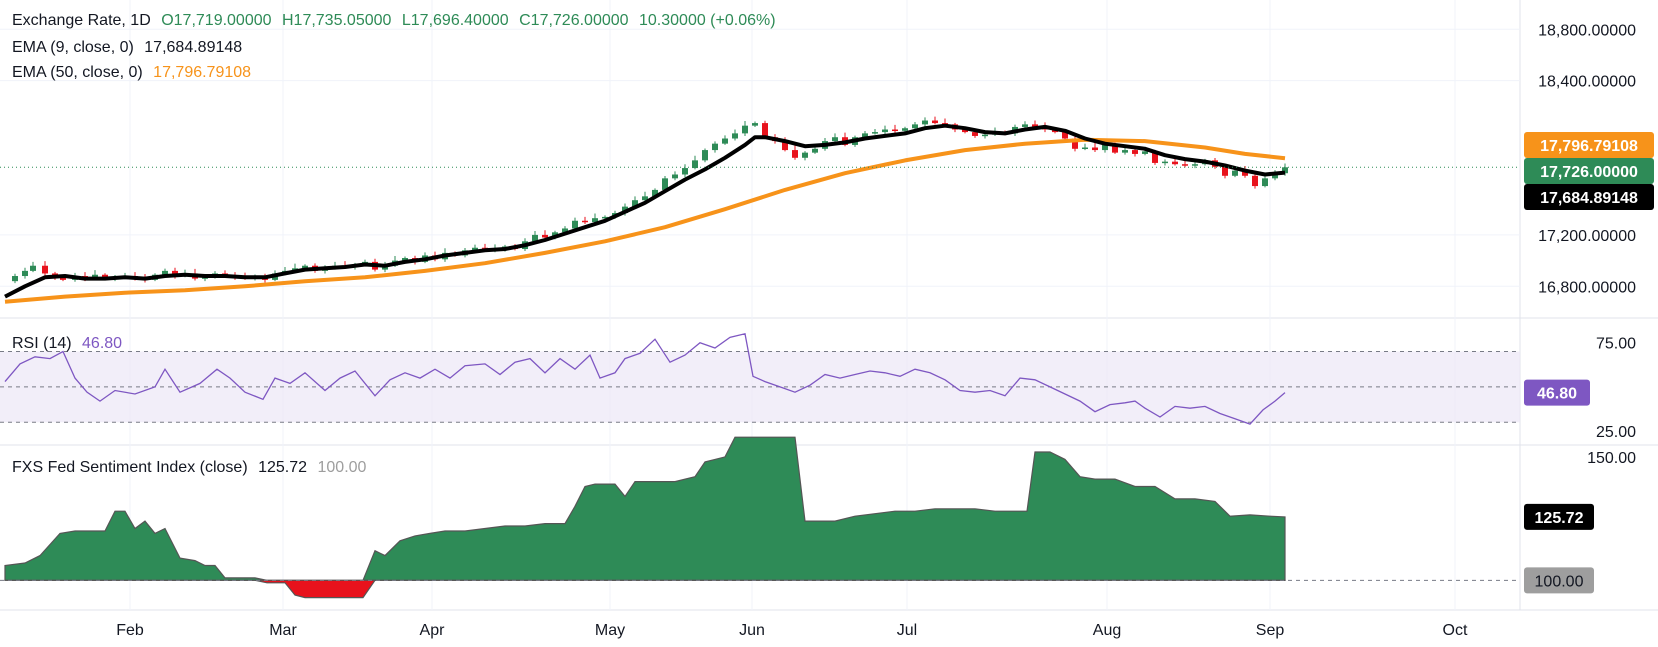  I want to click on month-label: Jun, so click(752, 630).